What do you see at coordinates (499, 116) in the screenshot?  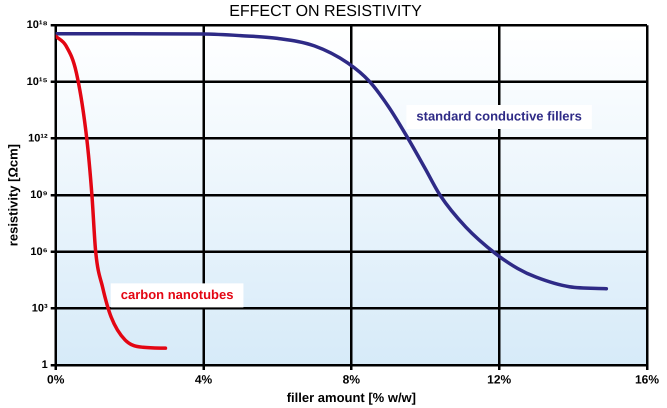 I see `series-label: standard conductive fillers` at bounding box center [499, 116].